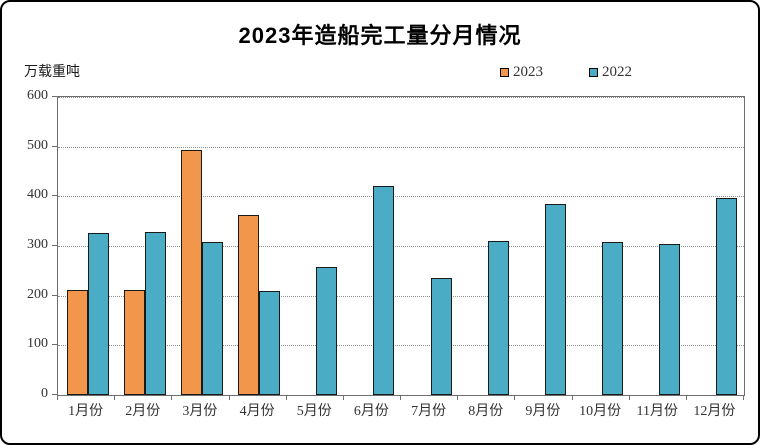 This screenshot has width=760, height=445. Describe the element at coordinates (543, 411) in the screenshot. I see `x-tick-label-month-9: 9月份` at that location.